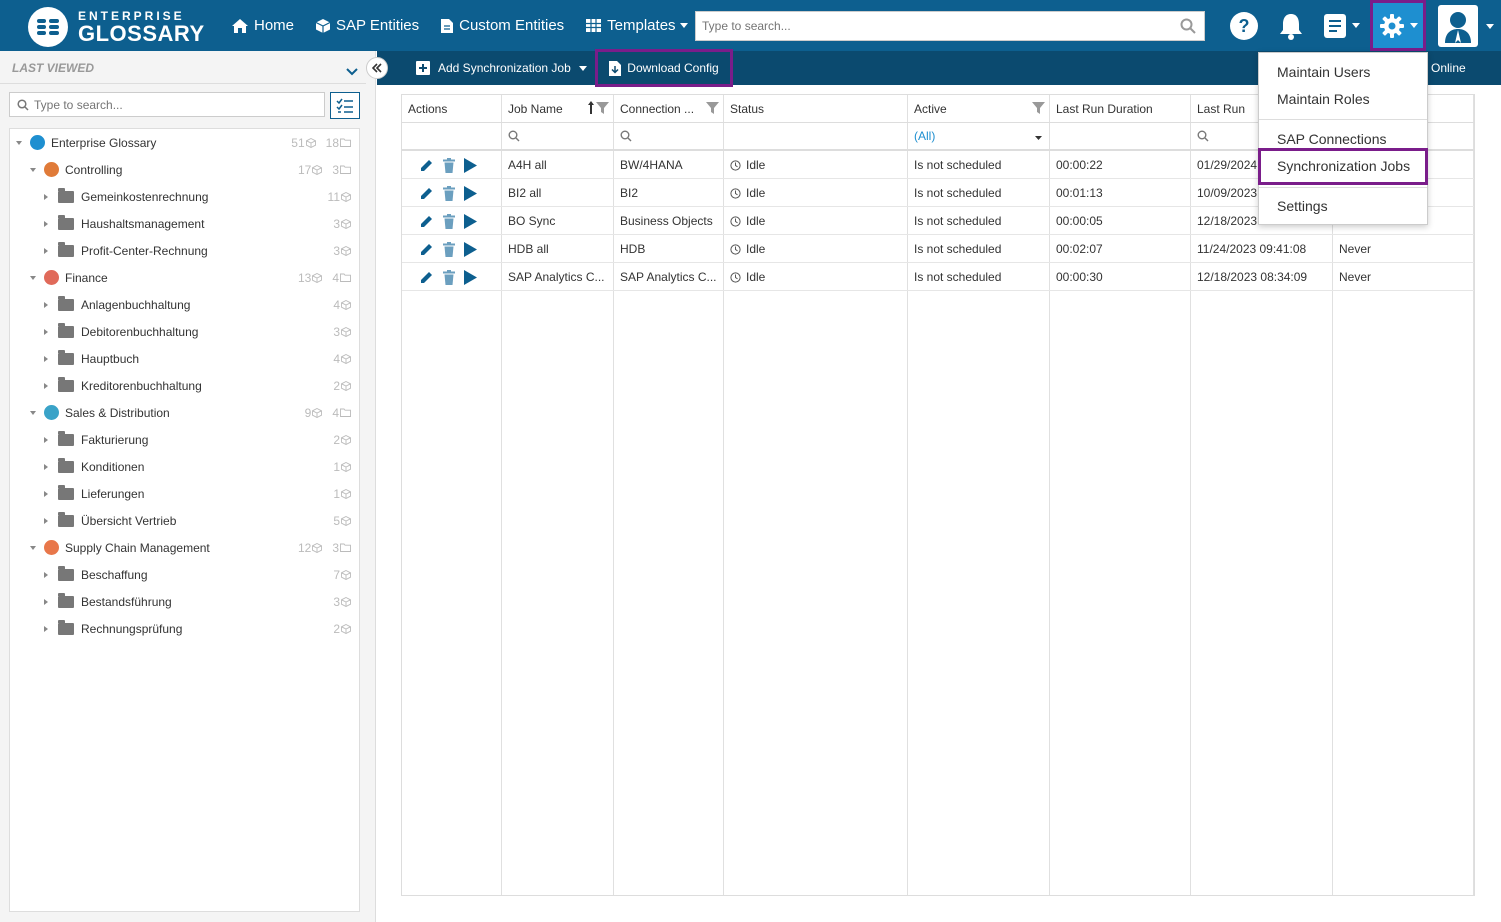  What do you see at coordinates (184, 385) in the screenshot?
I see `tree-folder-item: Kreditorenbuchhaltung 2` at bounding box center [184, 385].